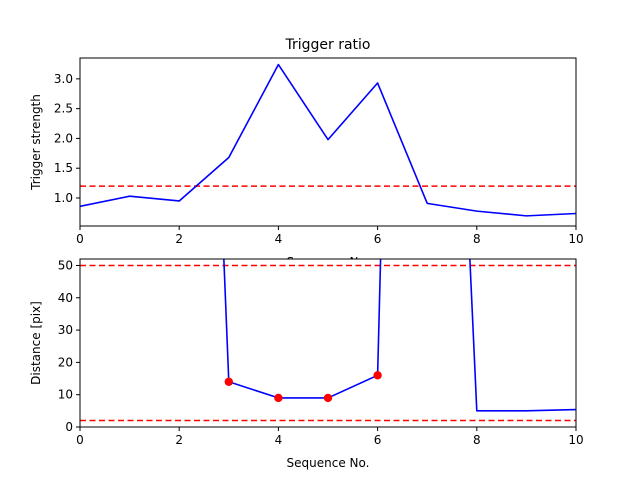 The width and height of the screenshot is (640, 480). What do you see at coordinates (65, 265) in the screenshot?
I see `y-tick-label: 50` at bounding box center [65, 265].